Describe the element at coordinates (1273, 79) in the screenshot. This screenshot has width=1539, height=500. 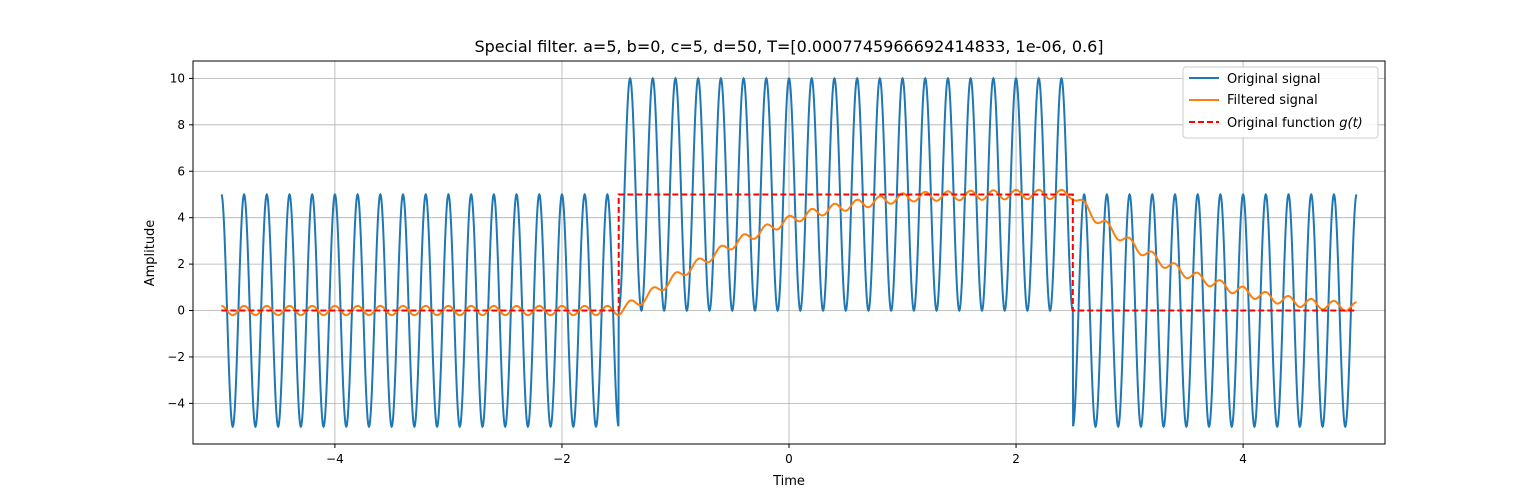
I see `legend-label-original: Original signal` at that location.